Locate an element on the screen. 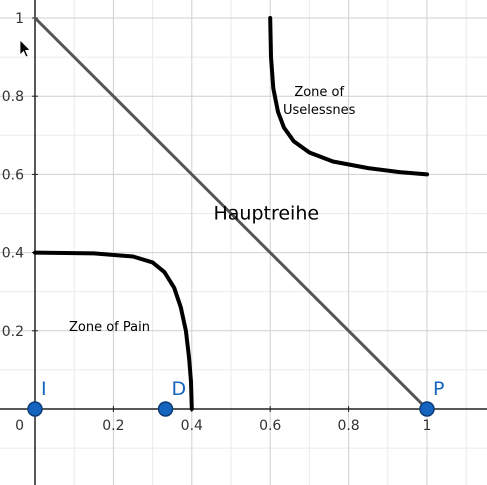  point-label-I: I is located at coordinates (44, 389).